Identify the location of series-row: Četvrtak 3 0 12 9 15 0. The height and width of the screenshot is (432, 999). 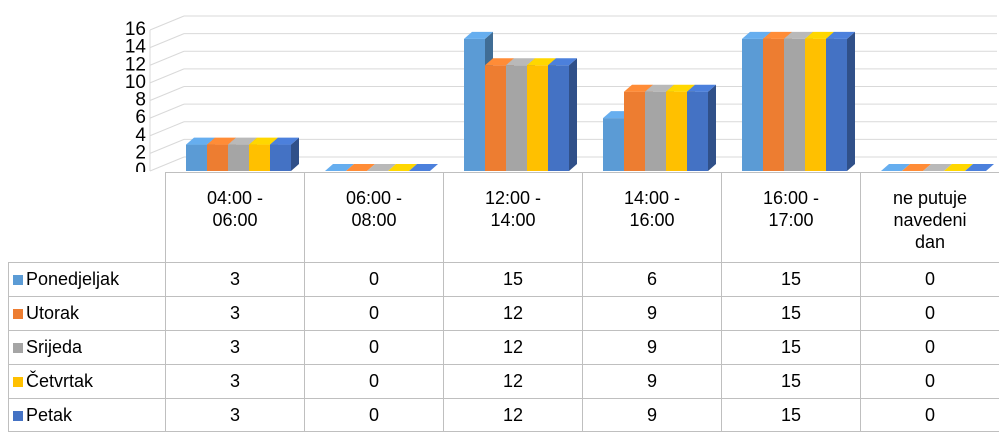
(503, 381).